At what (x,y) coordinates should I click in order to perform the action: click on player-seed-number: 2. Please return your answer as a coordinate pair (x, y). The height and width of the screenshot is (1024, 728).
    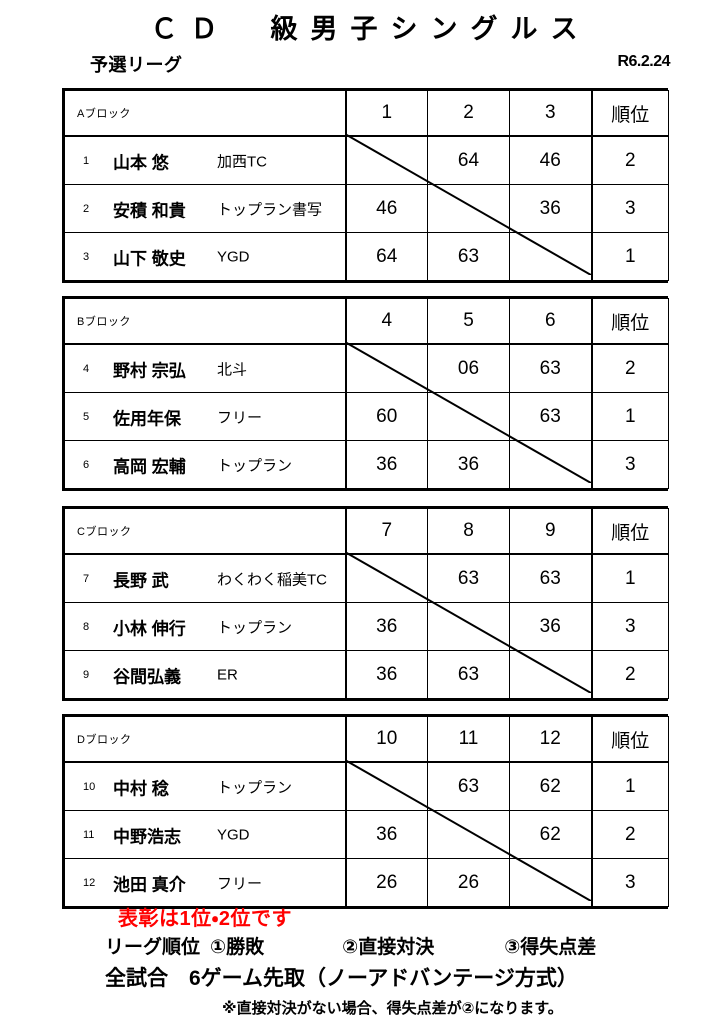
    Looking at the image, I should click on (86, 208).